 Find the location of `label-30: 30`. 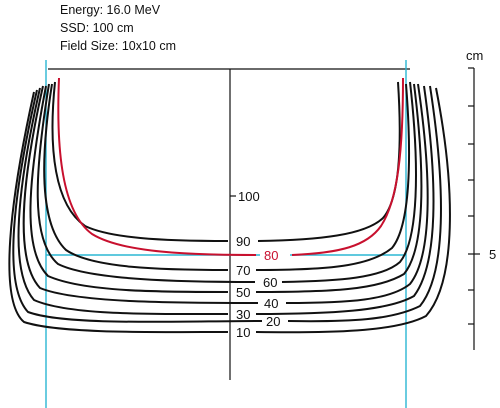

label-30: 30 is located at coordinates (243, 314).